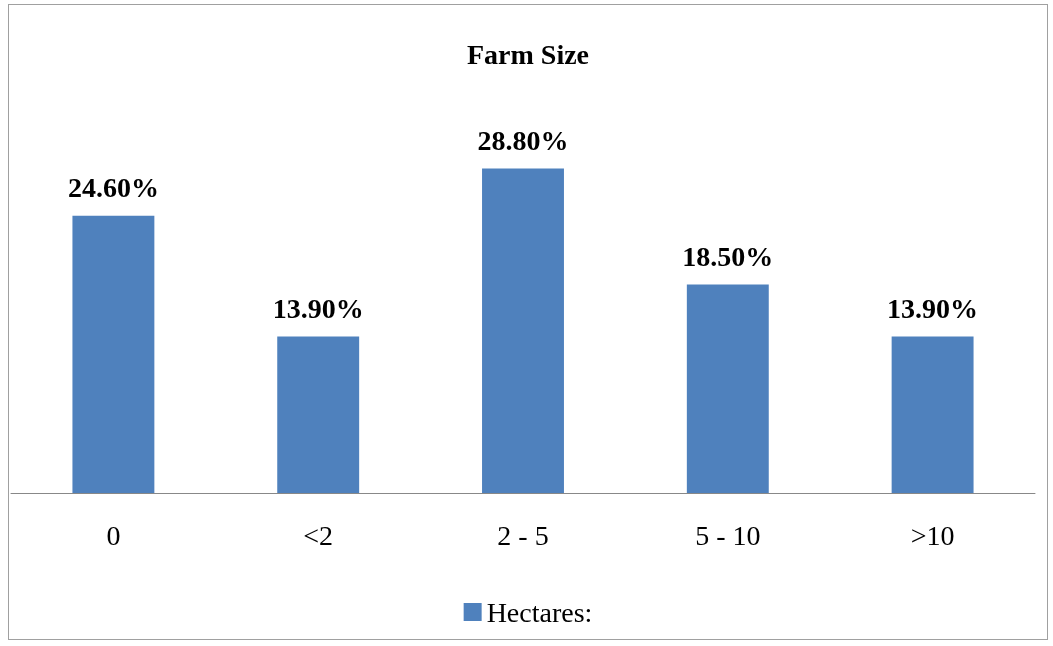 This screenshot has height=646, width=1053. What do you see at coordinates (113, 535) in the screenshot?
I see `x-tick-label: 0` at bounding box center [113, 535].